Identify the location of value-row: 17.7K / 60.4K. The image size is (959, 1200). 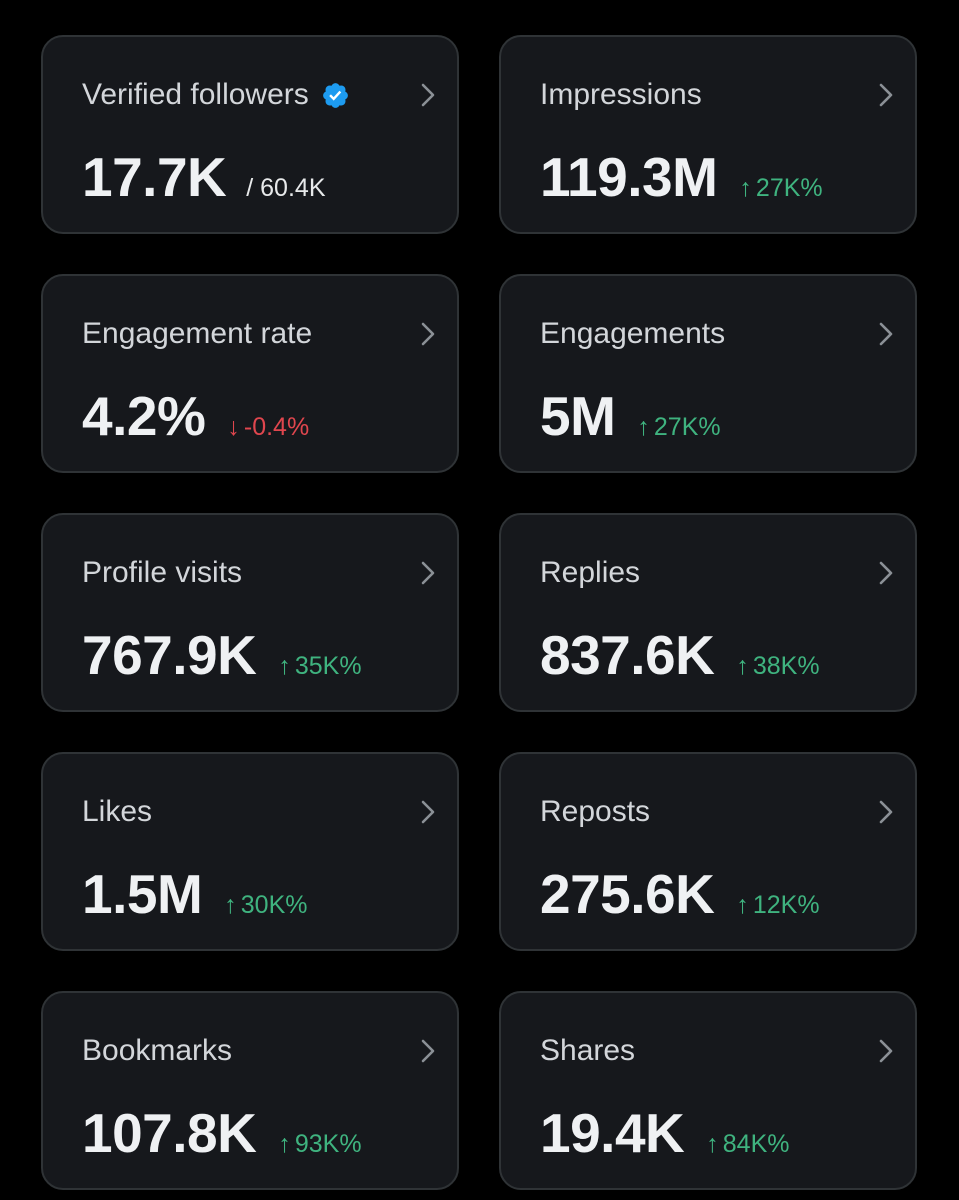
(204, 177).